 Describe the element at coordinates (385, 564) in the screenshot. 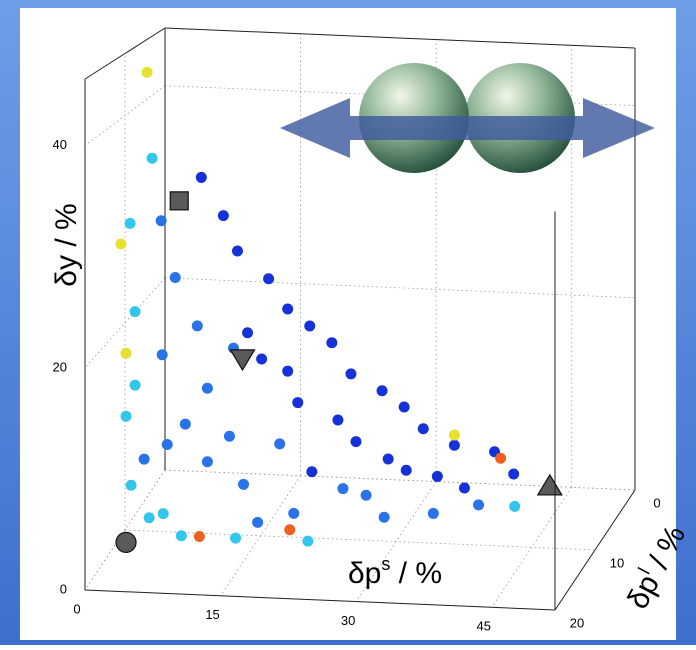

I see `x-axis-label-part: s` at that location.